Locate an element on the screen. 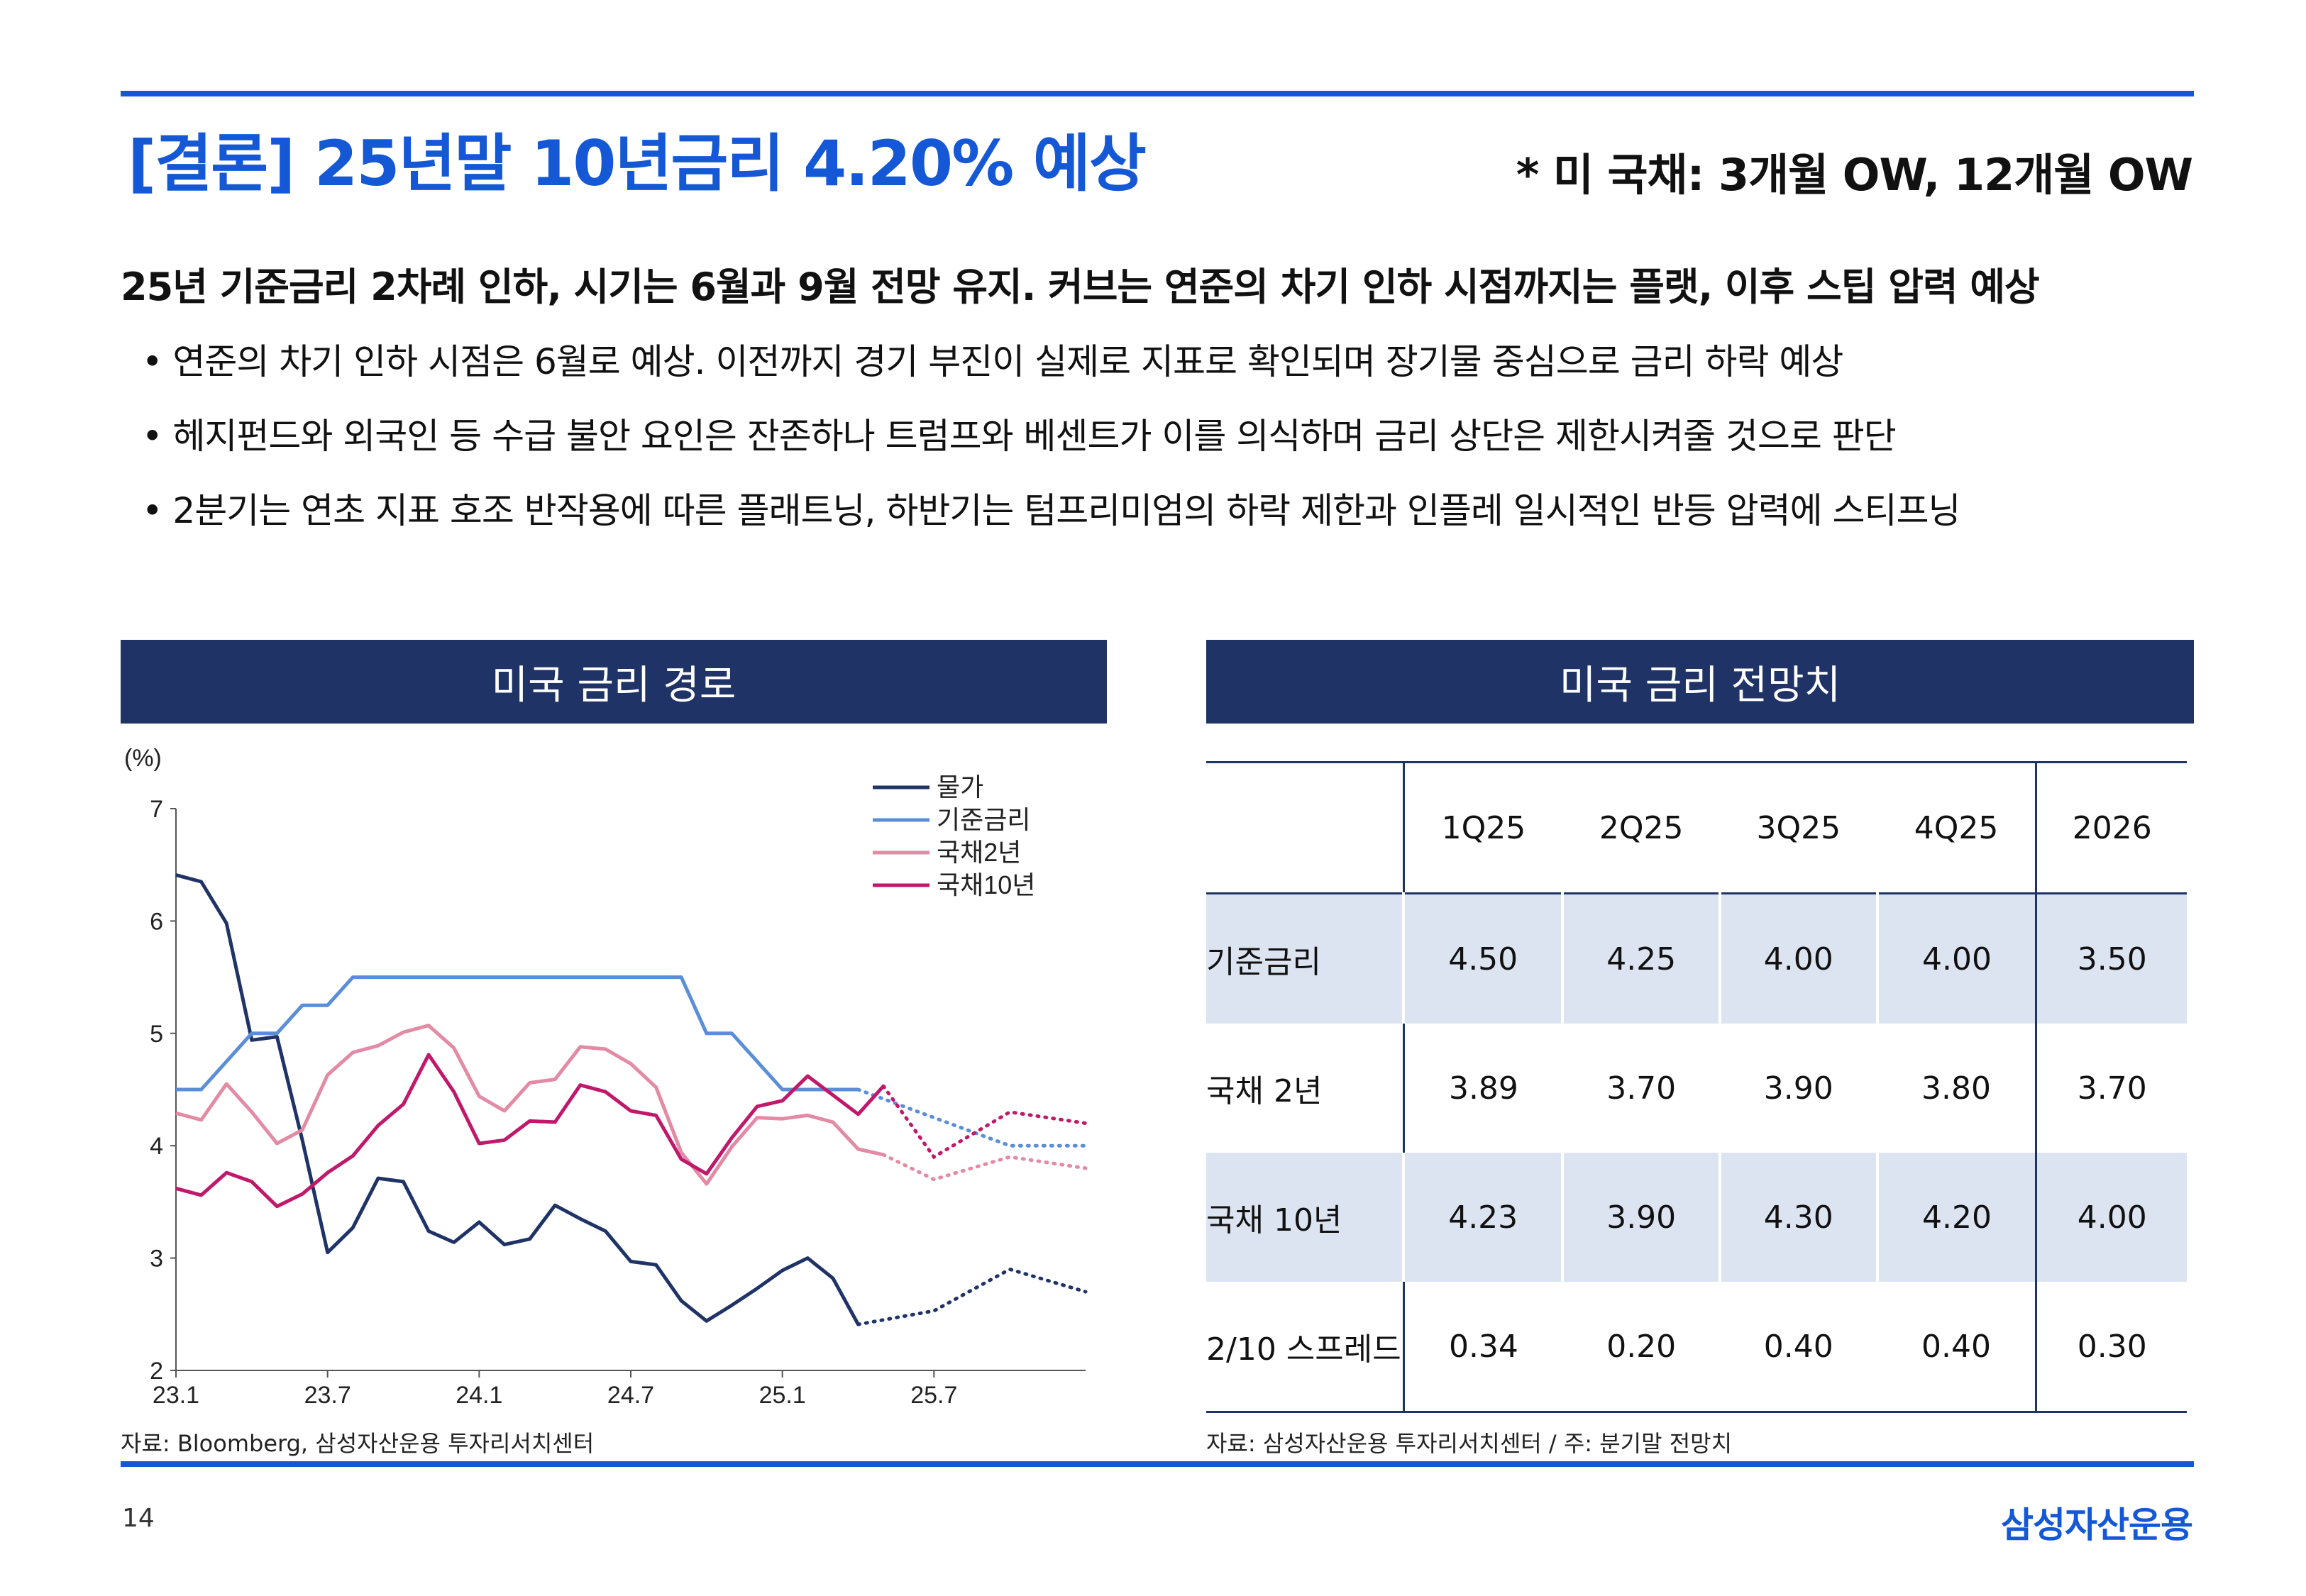 The image size is (2306, 1596). row-label: 2/10 스프레드 is located at coordinates (1305, 1347).